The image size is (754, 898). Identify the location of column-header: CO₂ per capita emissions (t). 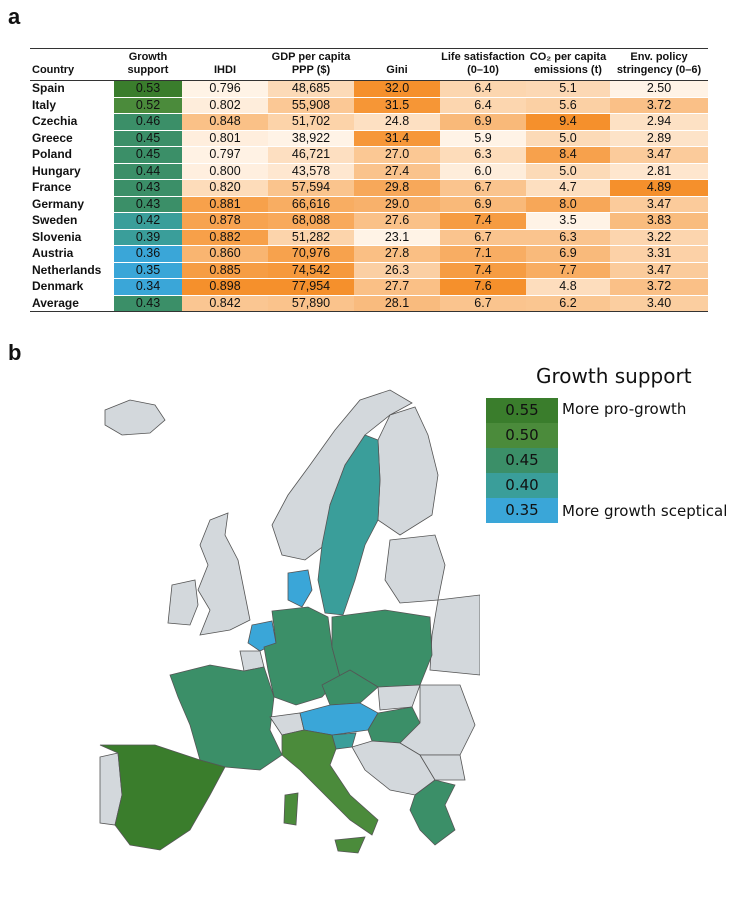
(568, 64).